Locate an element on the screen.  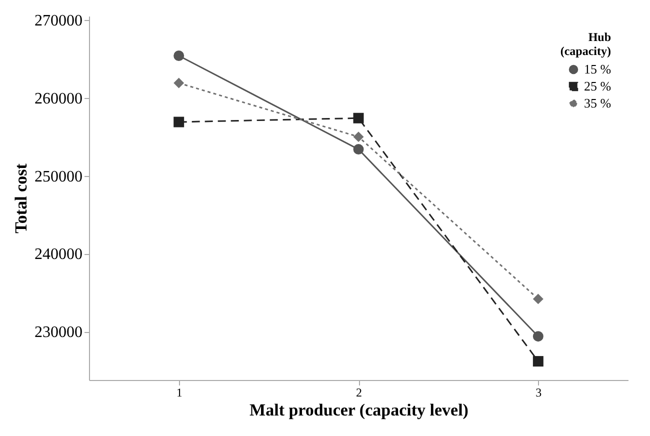
y-tick-label: 260000 is located at coordinates (58, 99).